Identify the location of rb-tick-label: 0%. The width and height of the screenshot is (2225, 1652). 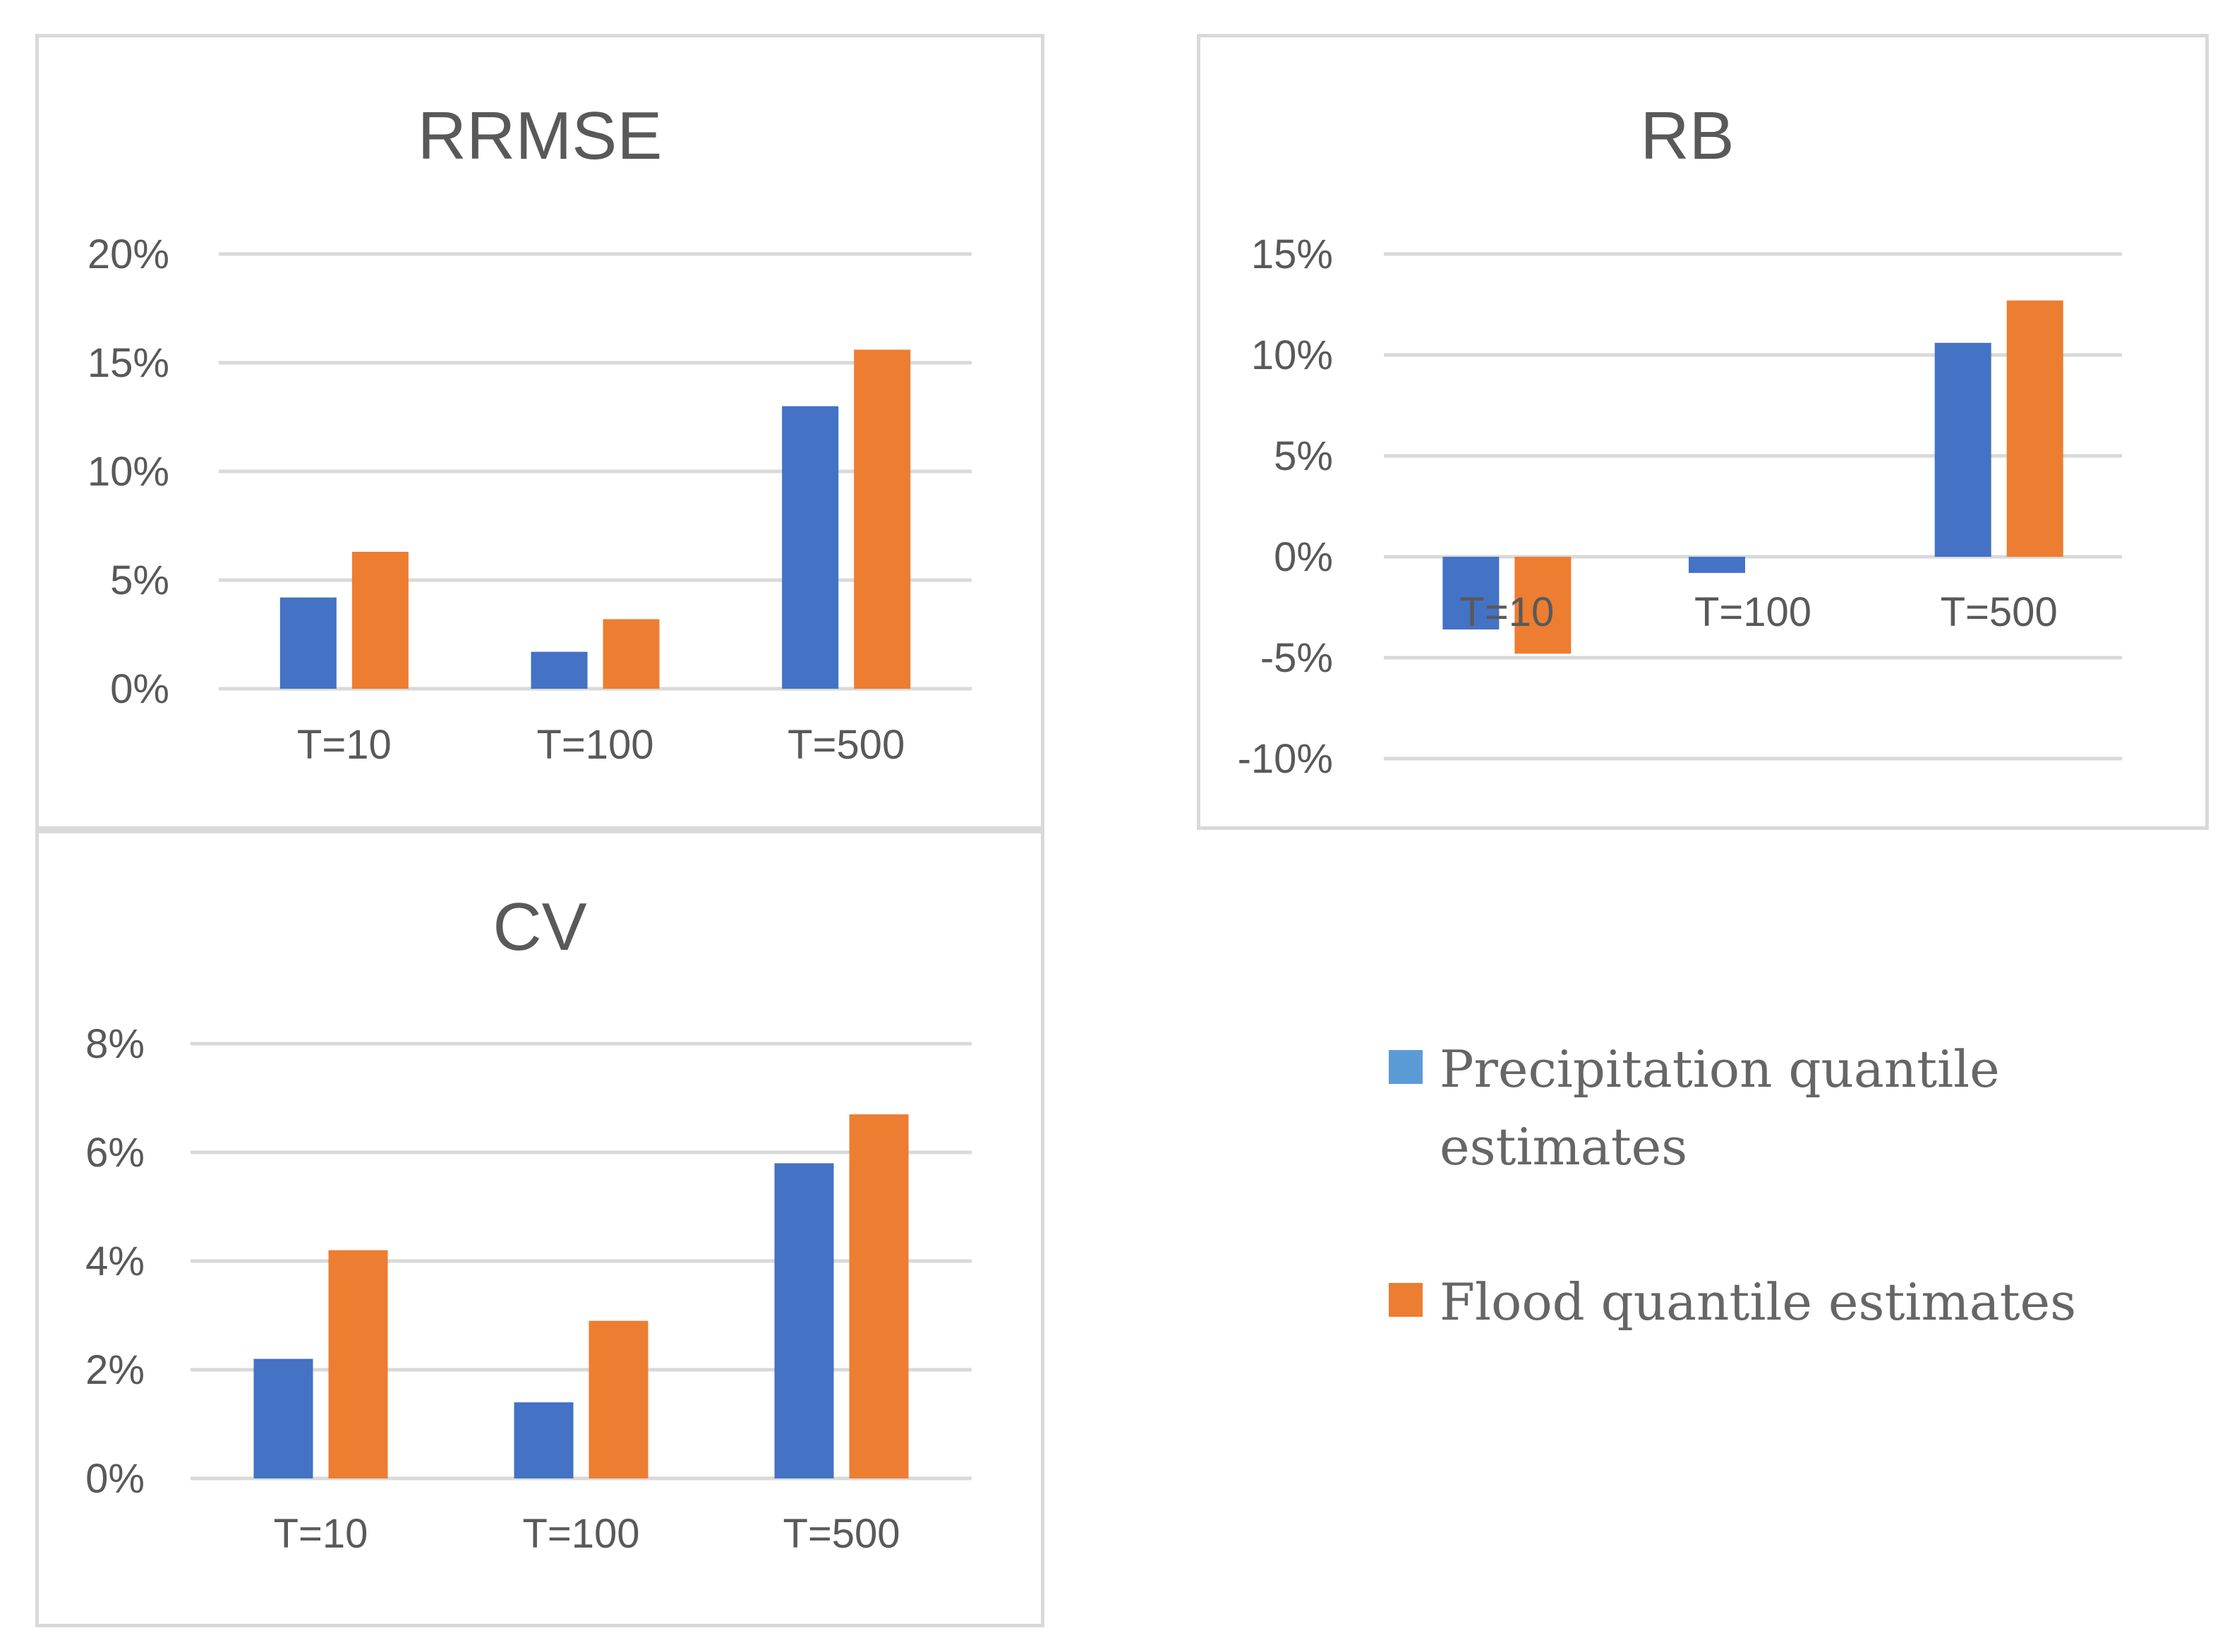
(1303, 557).